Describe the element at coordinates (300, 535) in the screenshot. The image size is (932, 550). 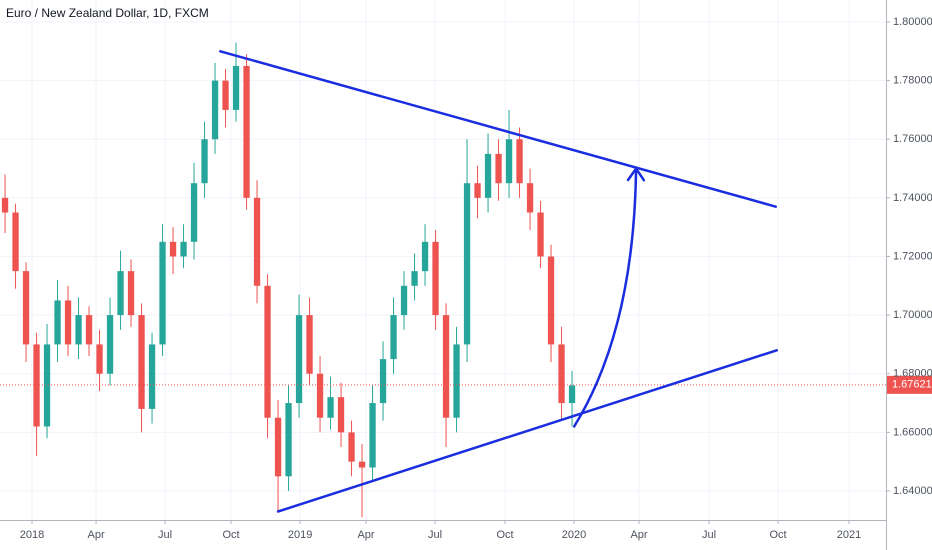
I see `x-tick-label: 2019` at that location.